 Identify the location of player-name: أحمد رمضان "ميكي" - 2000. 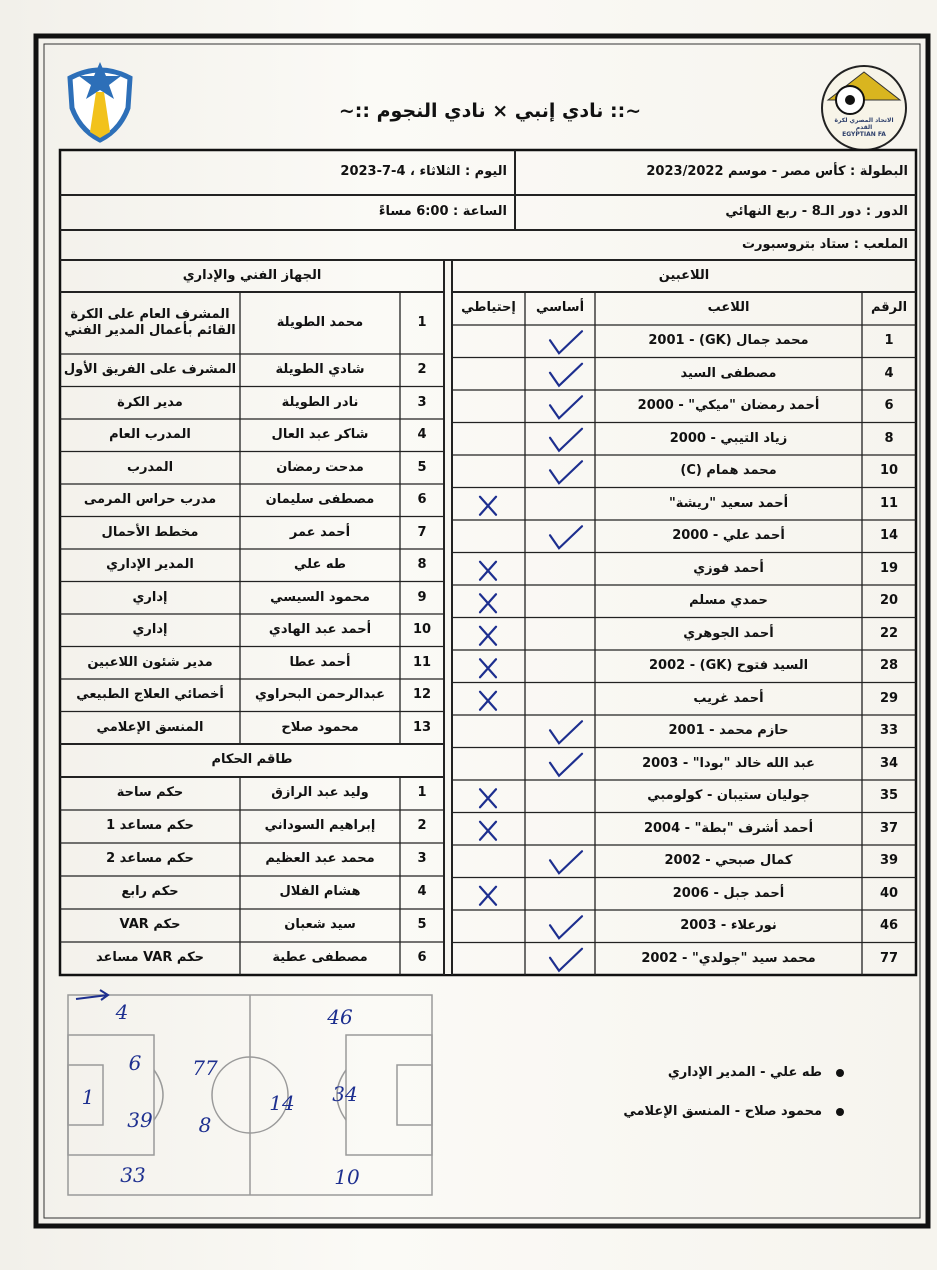
(728, 406).